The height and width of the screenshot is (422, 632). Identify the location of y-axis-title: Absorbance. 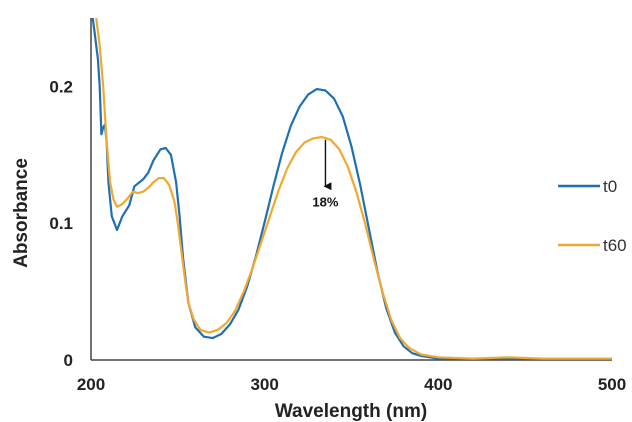
(21, 213).